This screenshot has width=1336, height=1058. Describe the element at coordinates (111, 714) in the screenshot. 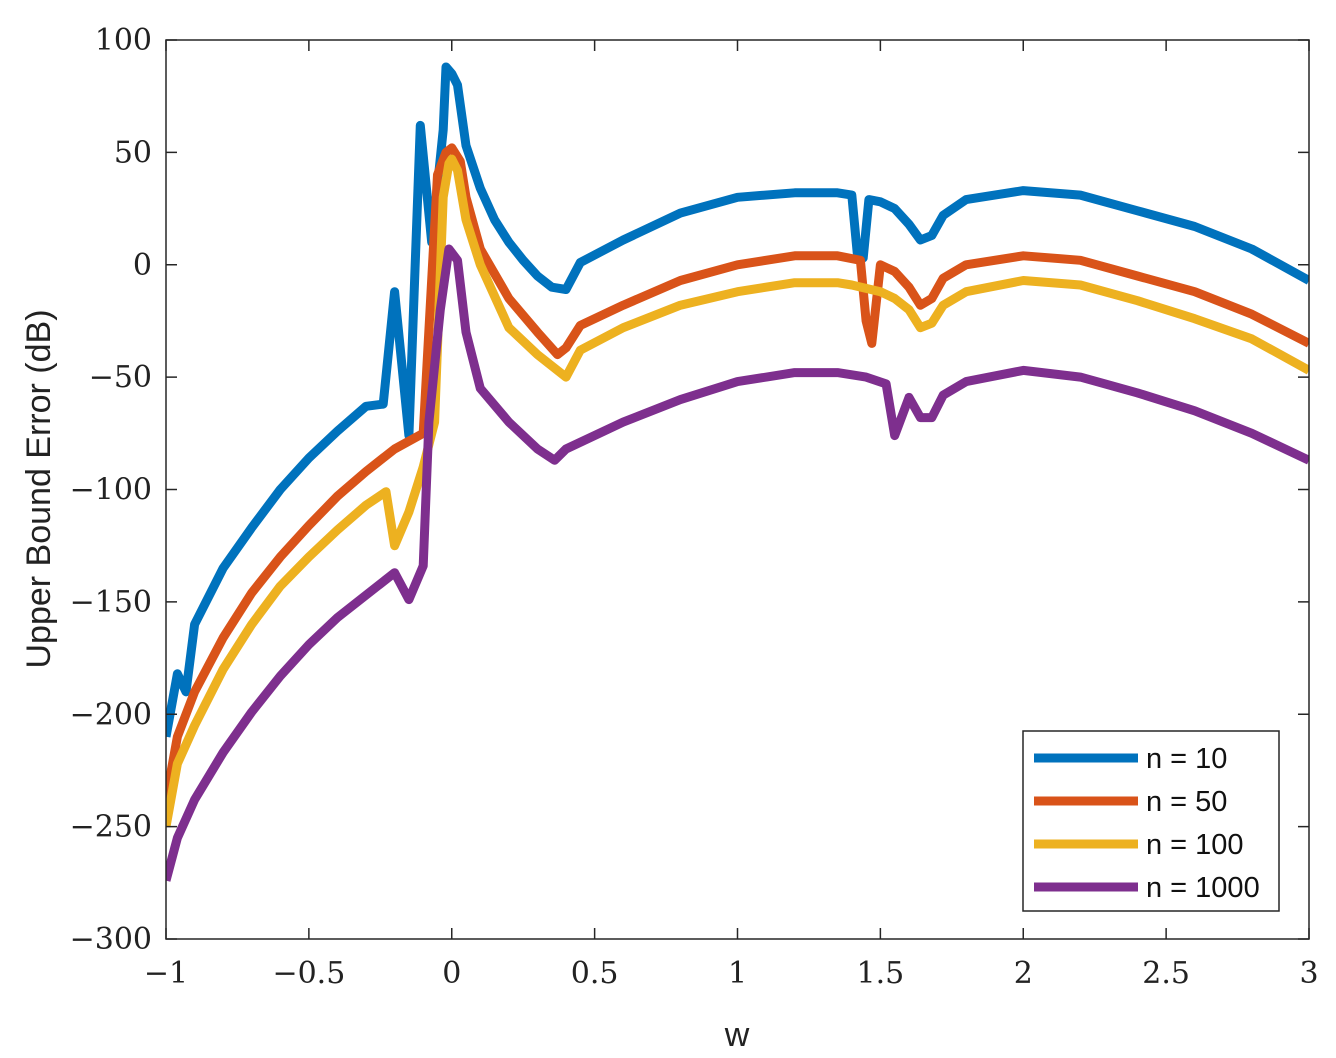

I see `y-tick-label: −200` at that location.